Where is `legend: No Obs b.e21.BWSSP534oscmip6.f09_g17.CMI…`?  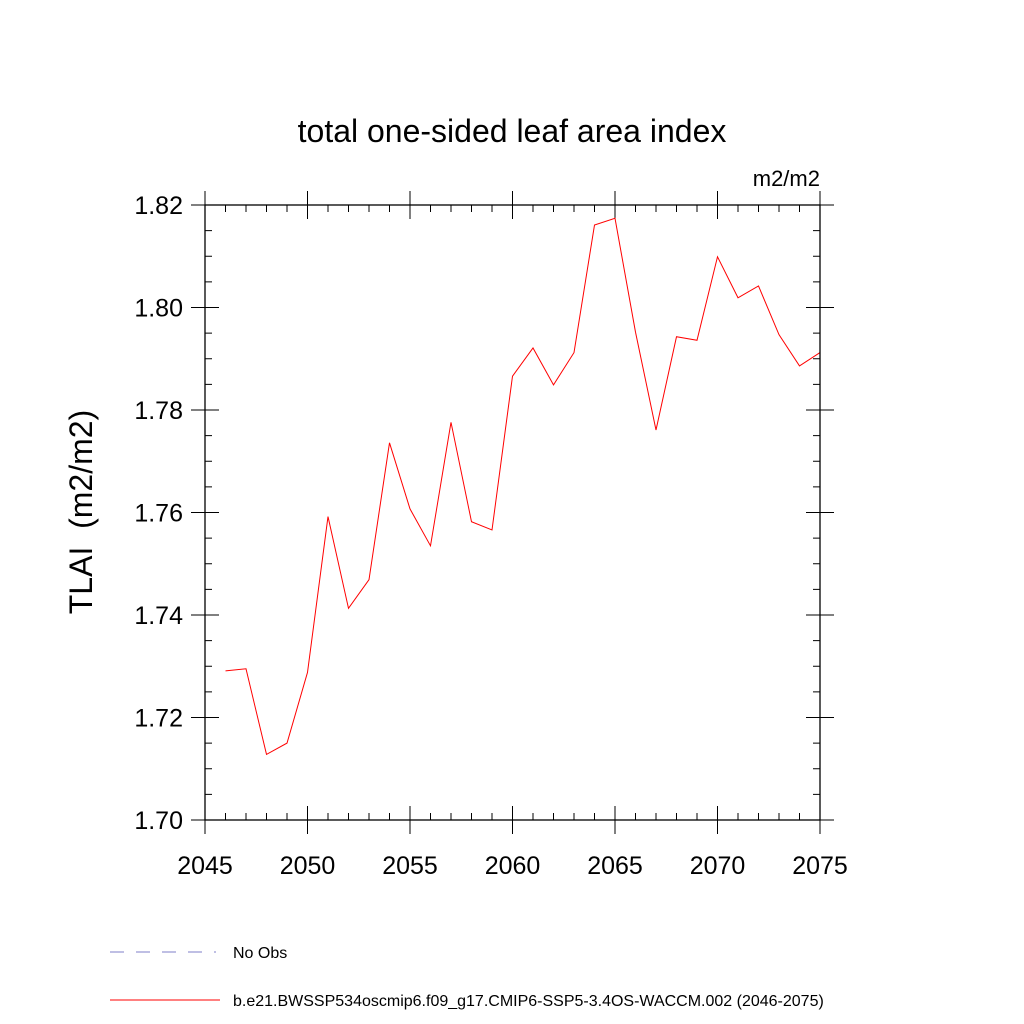 legend: No Obs b.e21.BWSSP534oscmip6.f09_g17.CMI… is located at coordinates (467, 977).